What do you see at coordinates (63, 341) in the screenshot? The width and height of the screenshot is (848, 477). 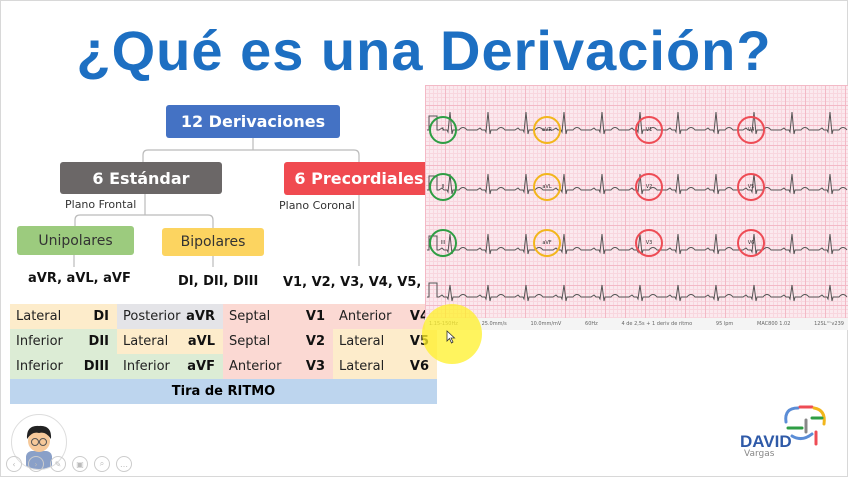 I see `table-cell: Inferior DII` at bounding box center [63, 341].